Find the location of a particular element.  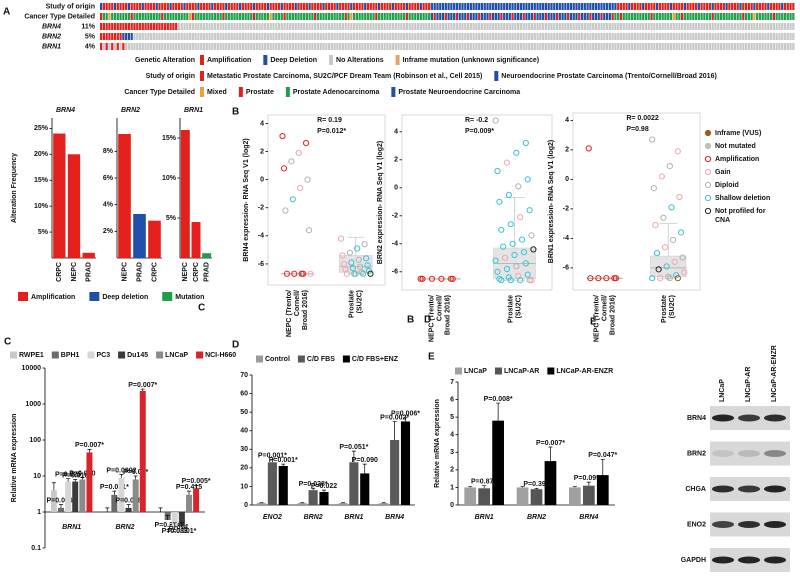

y-tick-label: 0 is located at coordinates (567, 179).